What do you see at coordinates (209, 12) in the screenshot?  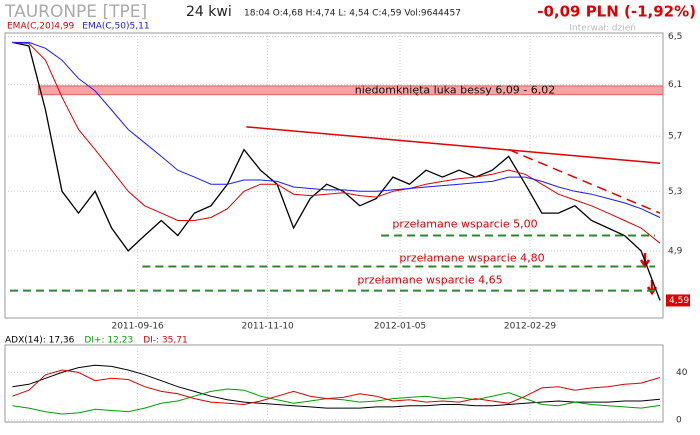 I see `date: 24 kwi` at bounding box center [209, 12].